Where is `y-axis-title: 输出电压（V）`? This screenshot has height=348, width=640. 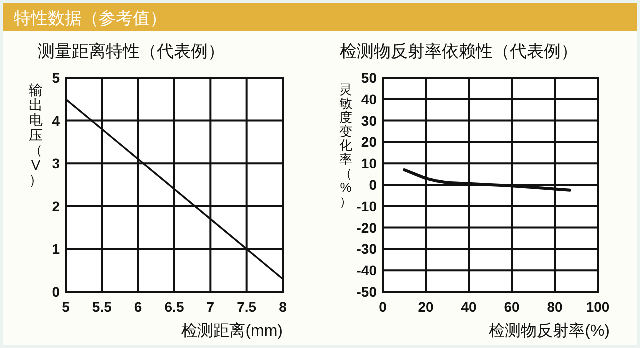 y-axis-title: 输出电压（V） is located at coordinates (36, 135).